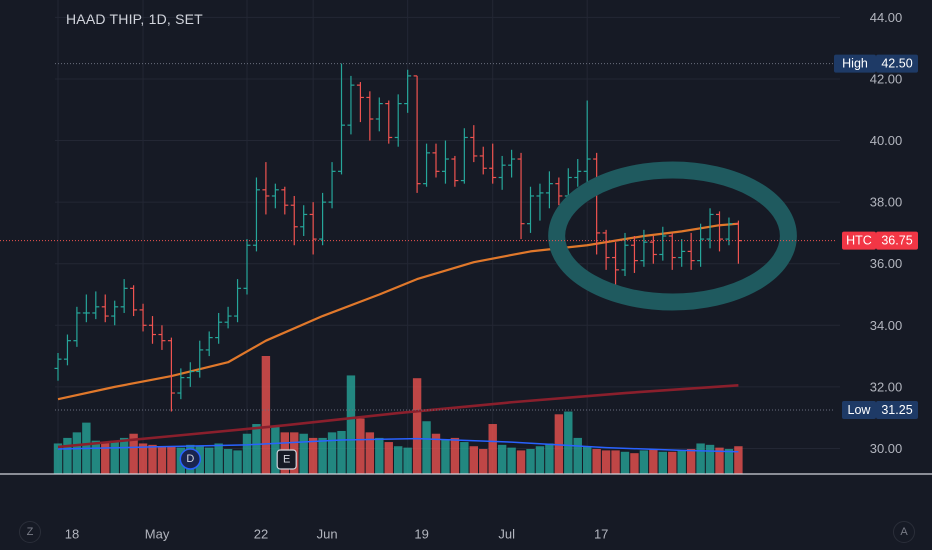 This screenshot has height=550, width=932. I want to click on high-badge-value-bg, so click(897, 63).